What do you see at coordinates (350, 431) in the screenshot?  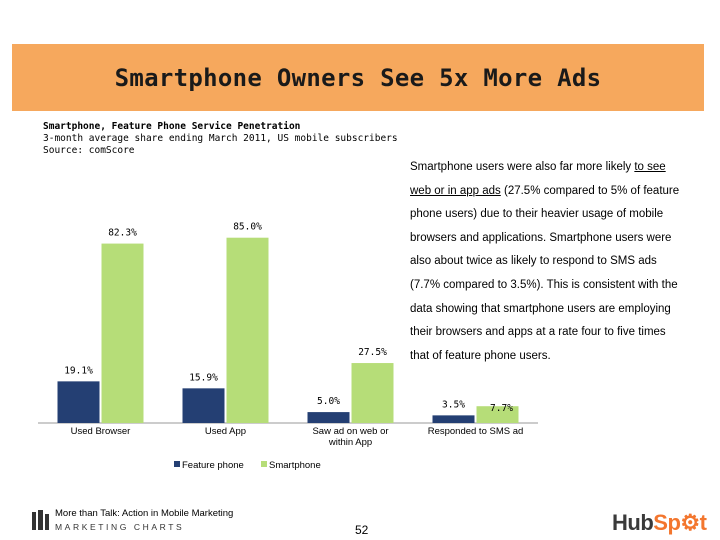 I see `category-label: Saw ad on web or` at bounding box center [350, 431].